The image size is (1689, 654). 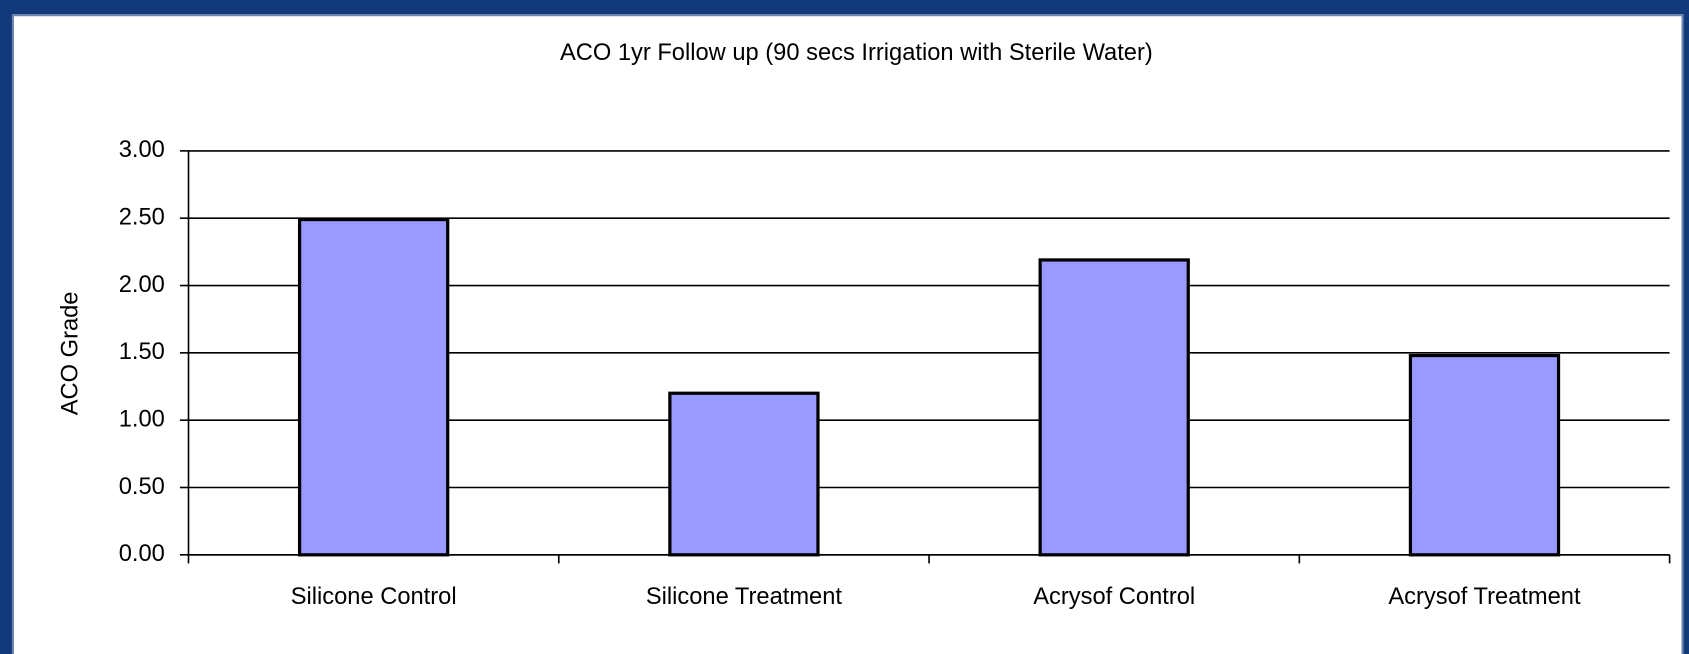 I want to click on y-tick-label: 1.00, so click(x=142, y=419).